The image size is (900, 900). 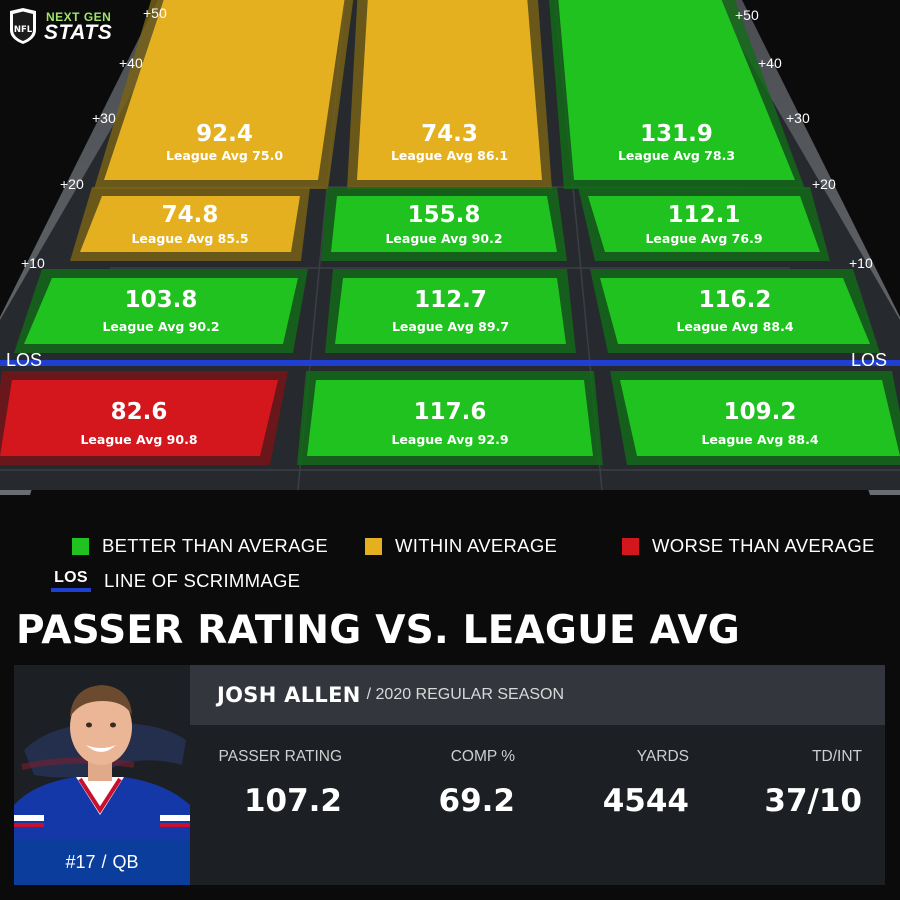 What do you see at coordinates (224, 90) in the screenshot?
I see `zone-20+-left` at bounding box center [224, 90].